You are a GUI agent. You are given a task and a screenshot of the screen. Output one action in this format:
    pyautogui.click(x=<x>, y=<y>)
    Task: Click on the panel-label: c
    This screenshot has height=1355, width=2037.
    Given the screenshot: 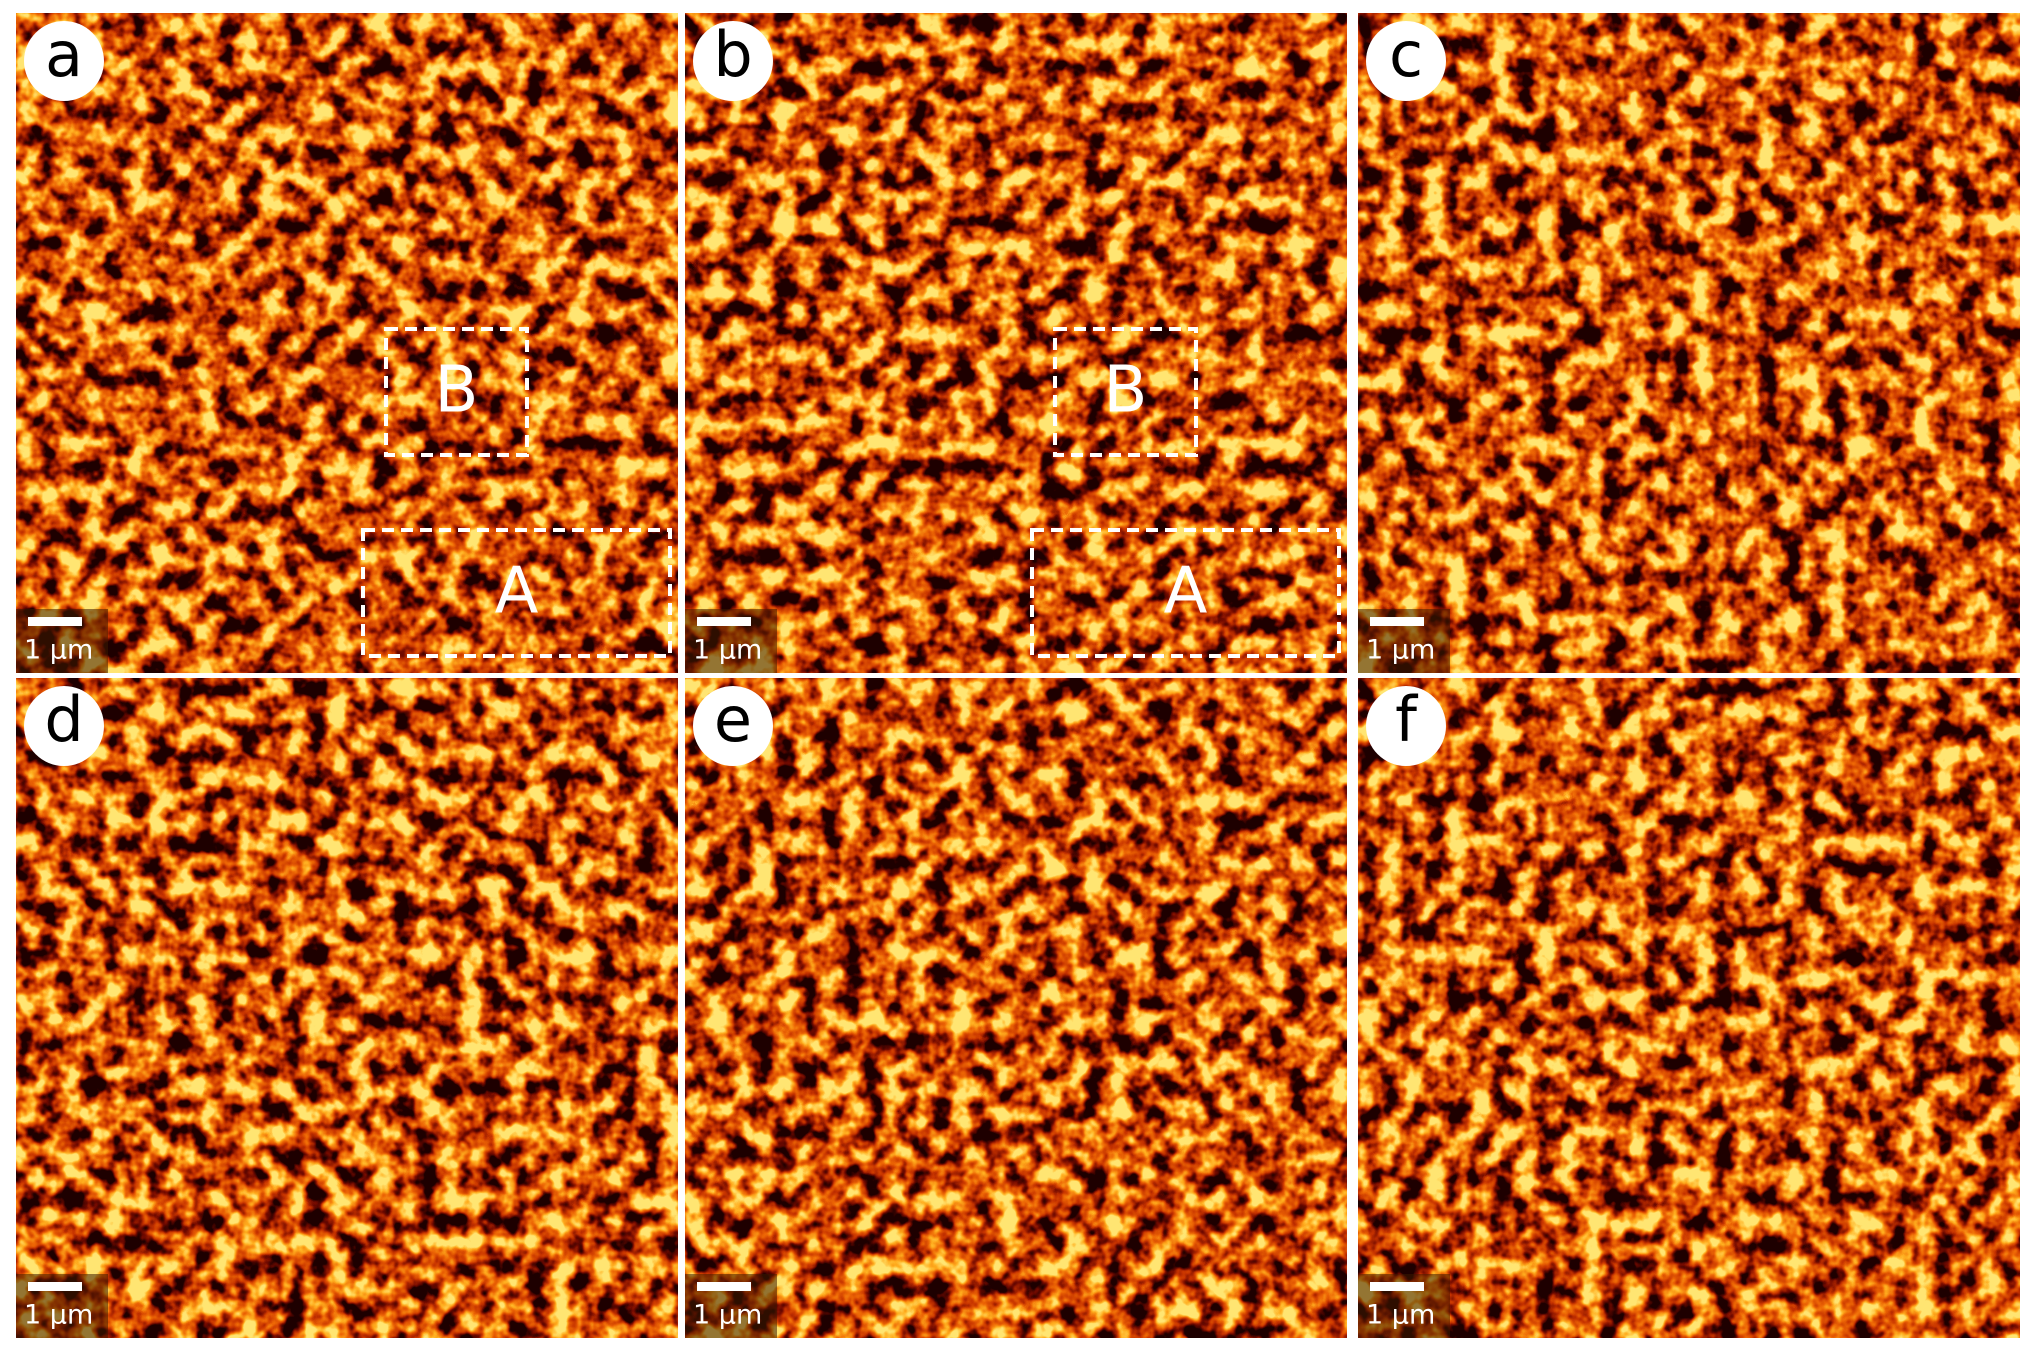 What is the action you would take?
    pyautogui.click(x=1406, y=54)
    